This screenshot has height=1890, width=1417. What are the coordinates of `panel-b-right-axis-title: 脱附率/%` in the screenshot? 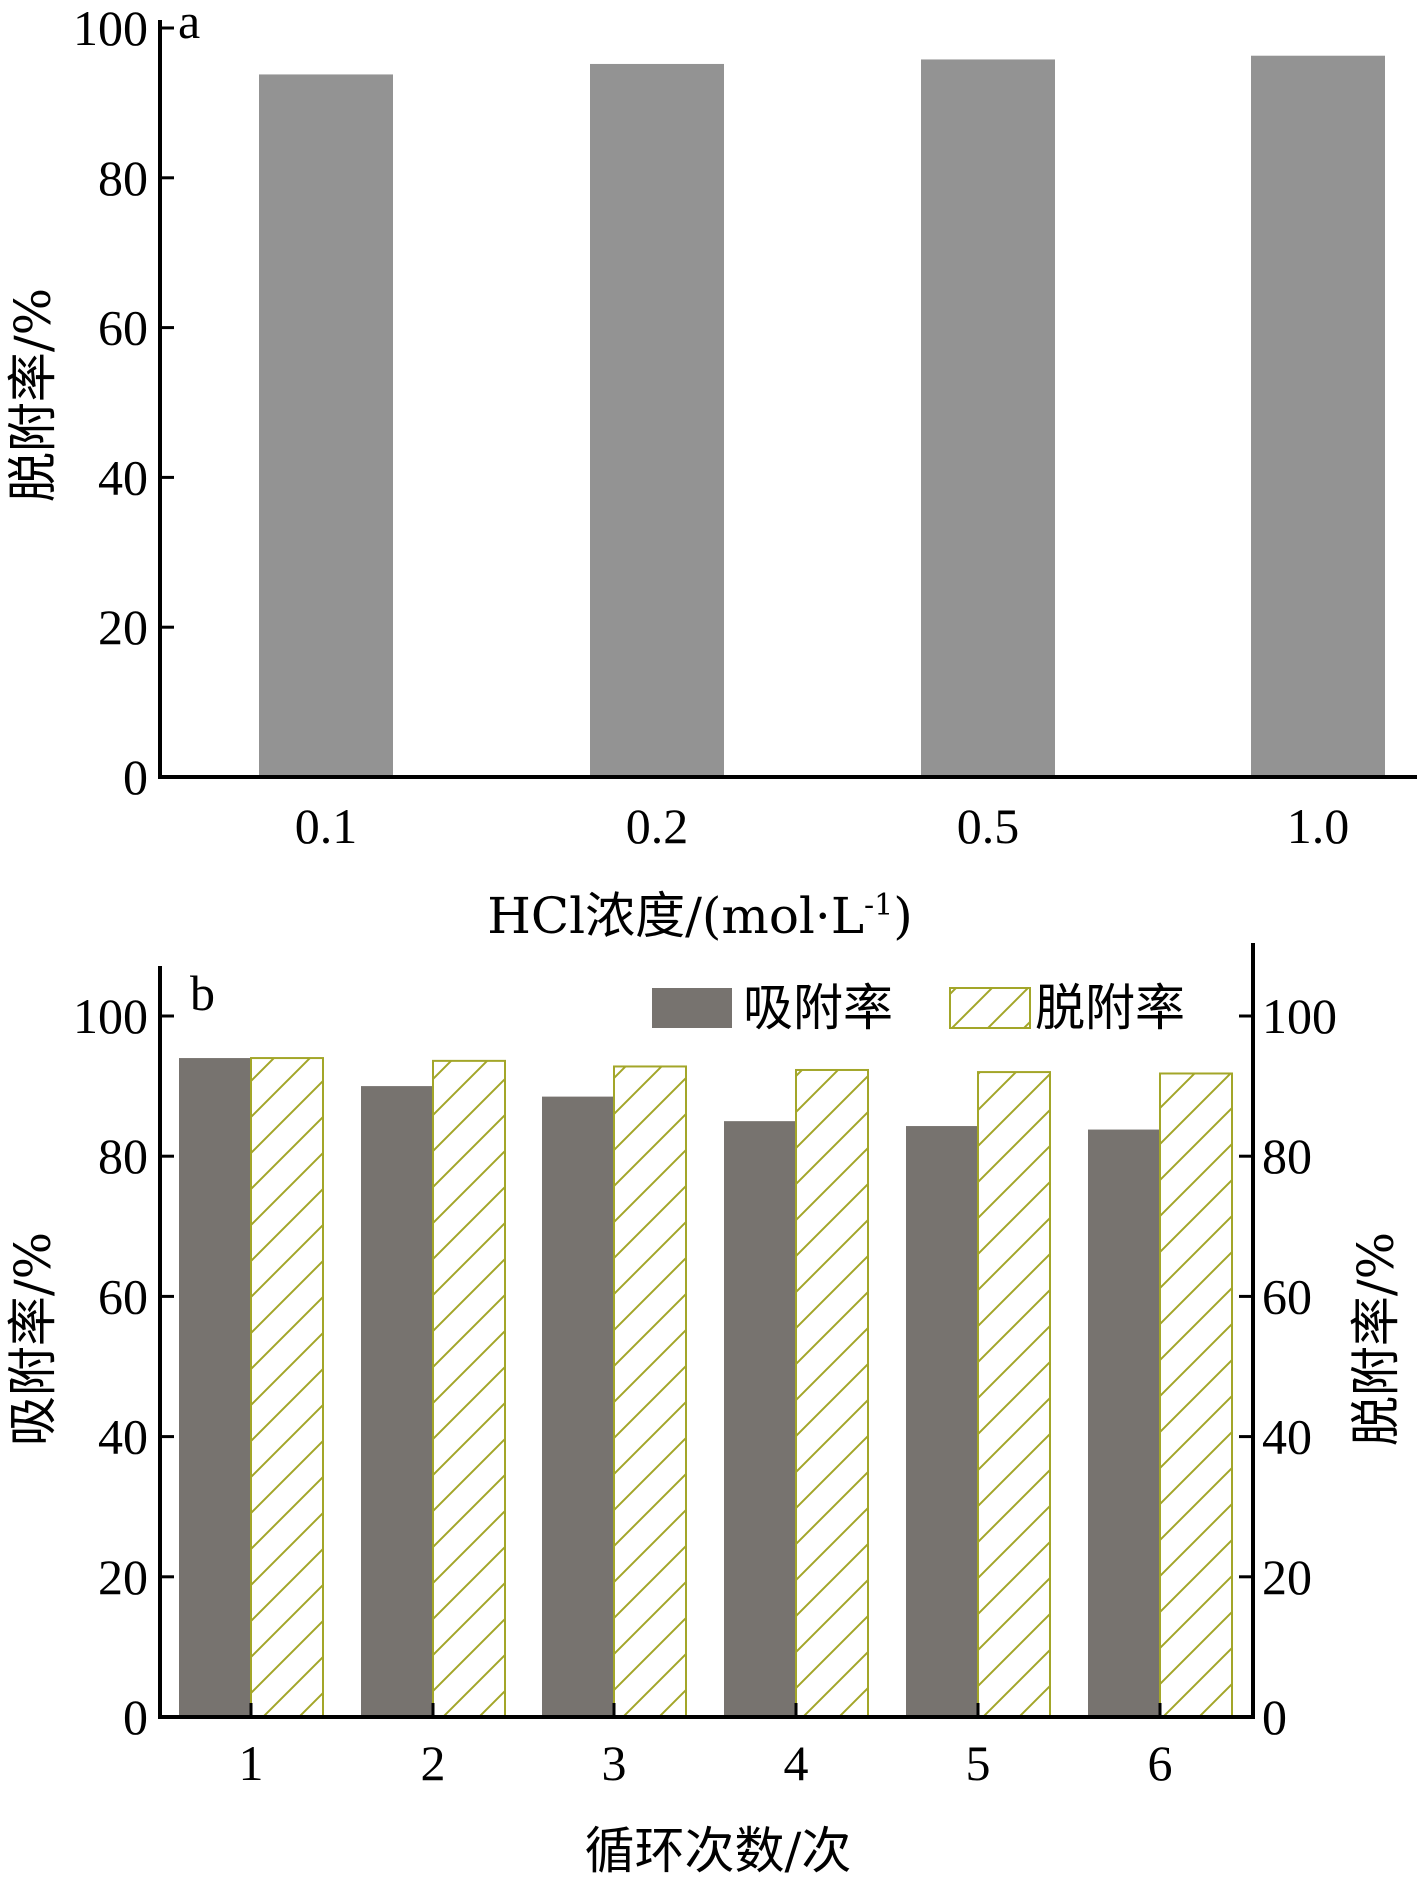 It's located at (1376, 1339).